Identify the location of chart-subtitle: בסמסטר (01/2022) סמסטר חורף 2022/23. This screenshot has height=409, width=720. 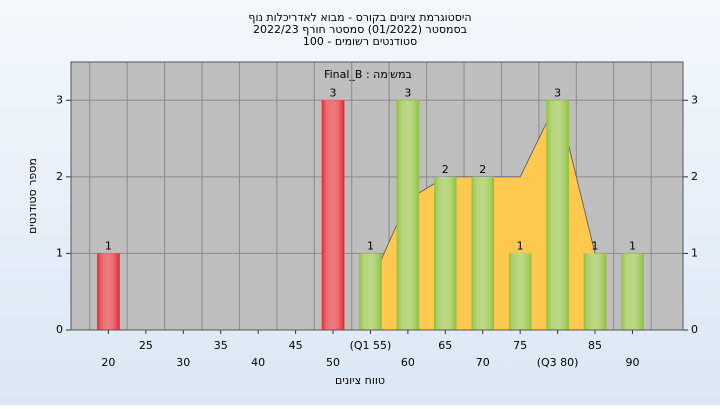
(360, 29).